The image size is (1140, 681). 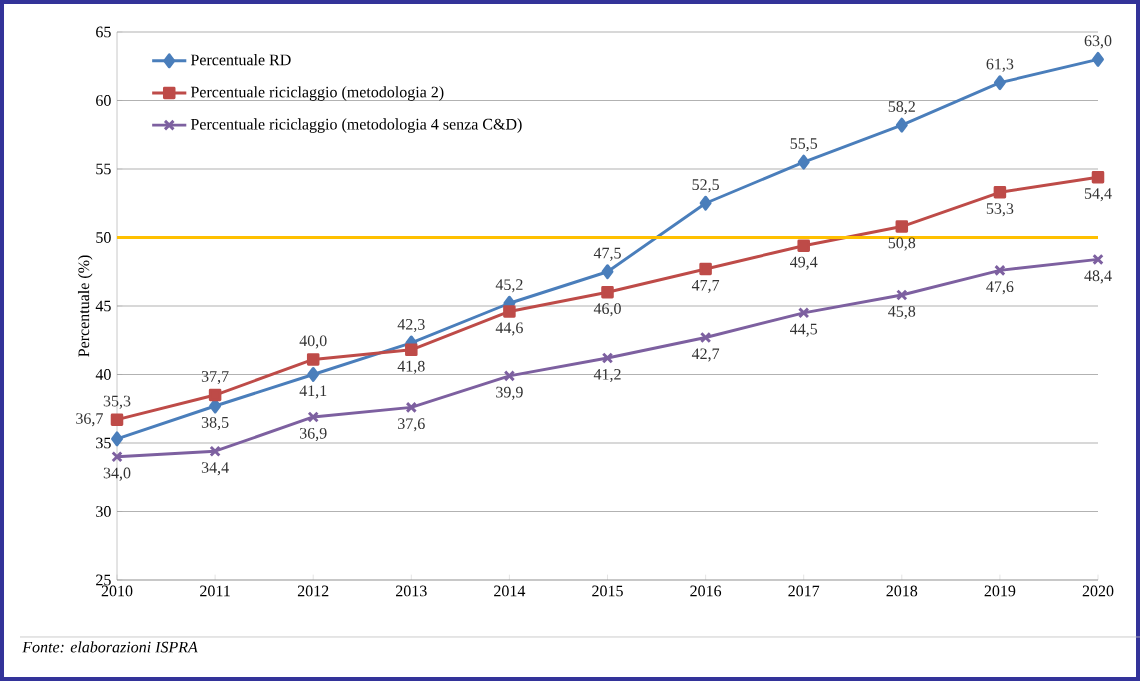 What do you see at coordinates (706, 591) in the screenshot?
I see `x-tick-label: 2016` at bounding box center [706, 591].